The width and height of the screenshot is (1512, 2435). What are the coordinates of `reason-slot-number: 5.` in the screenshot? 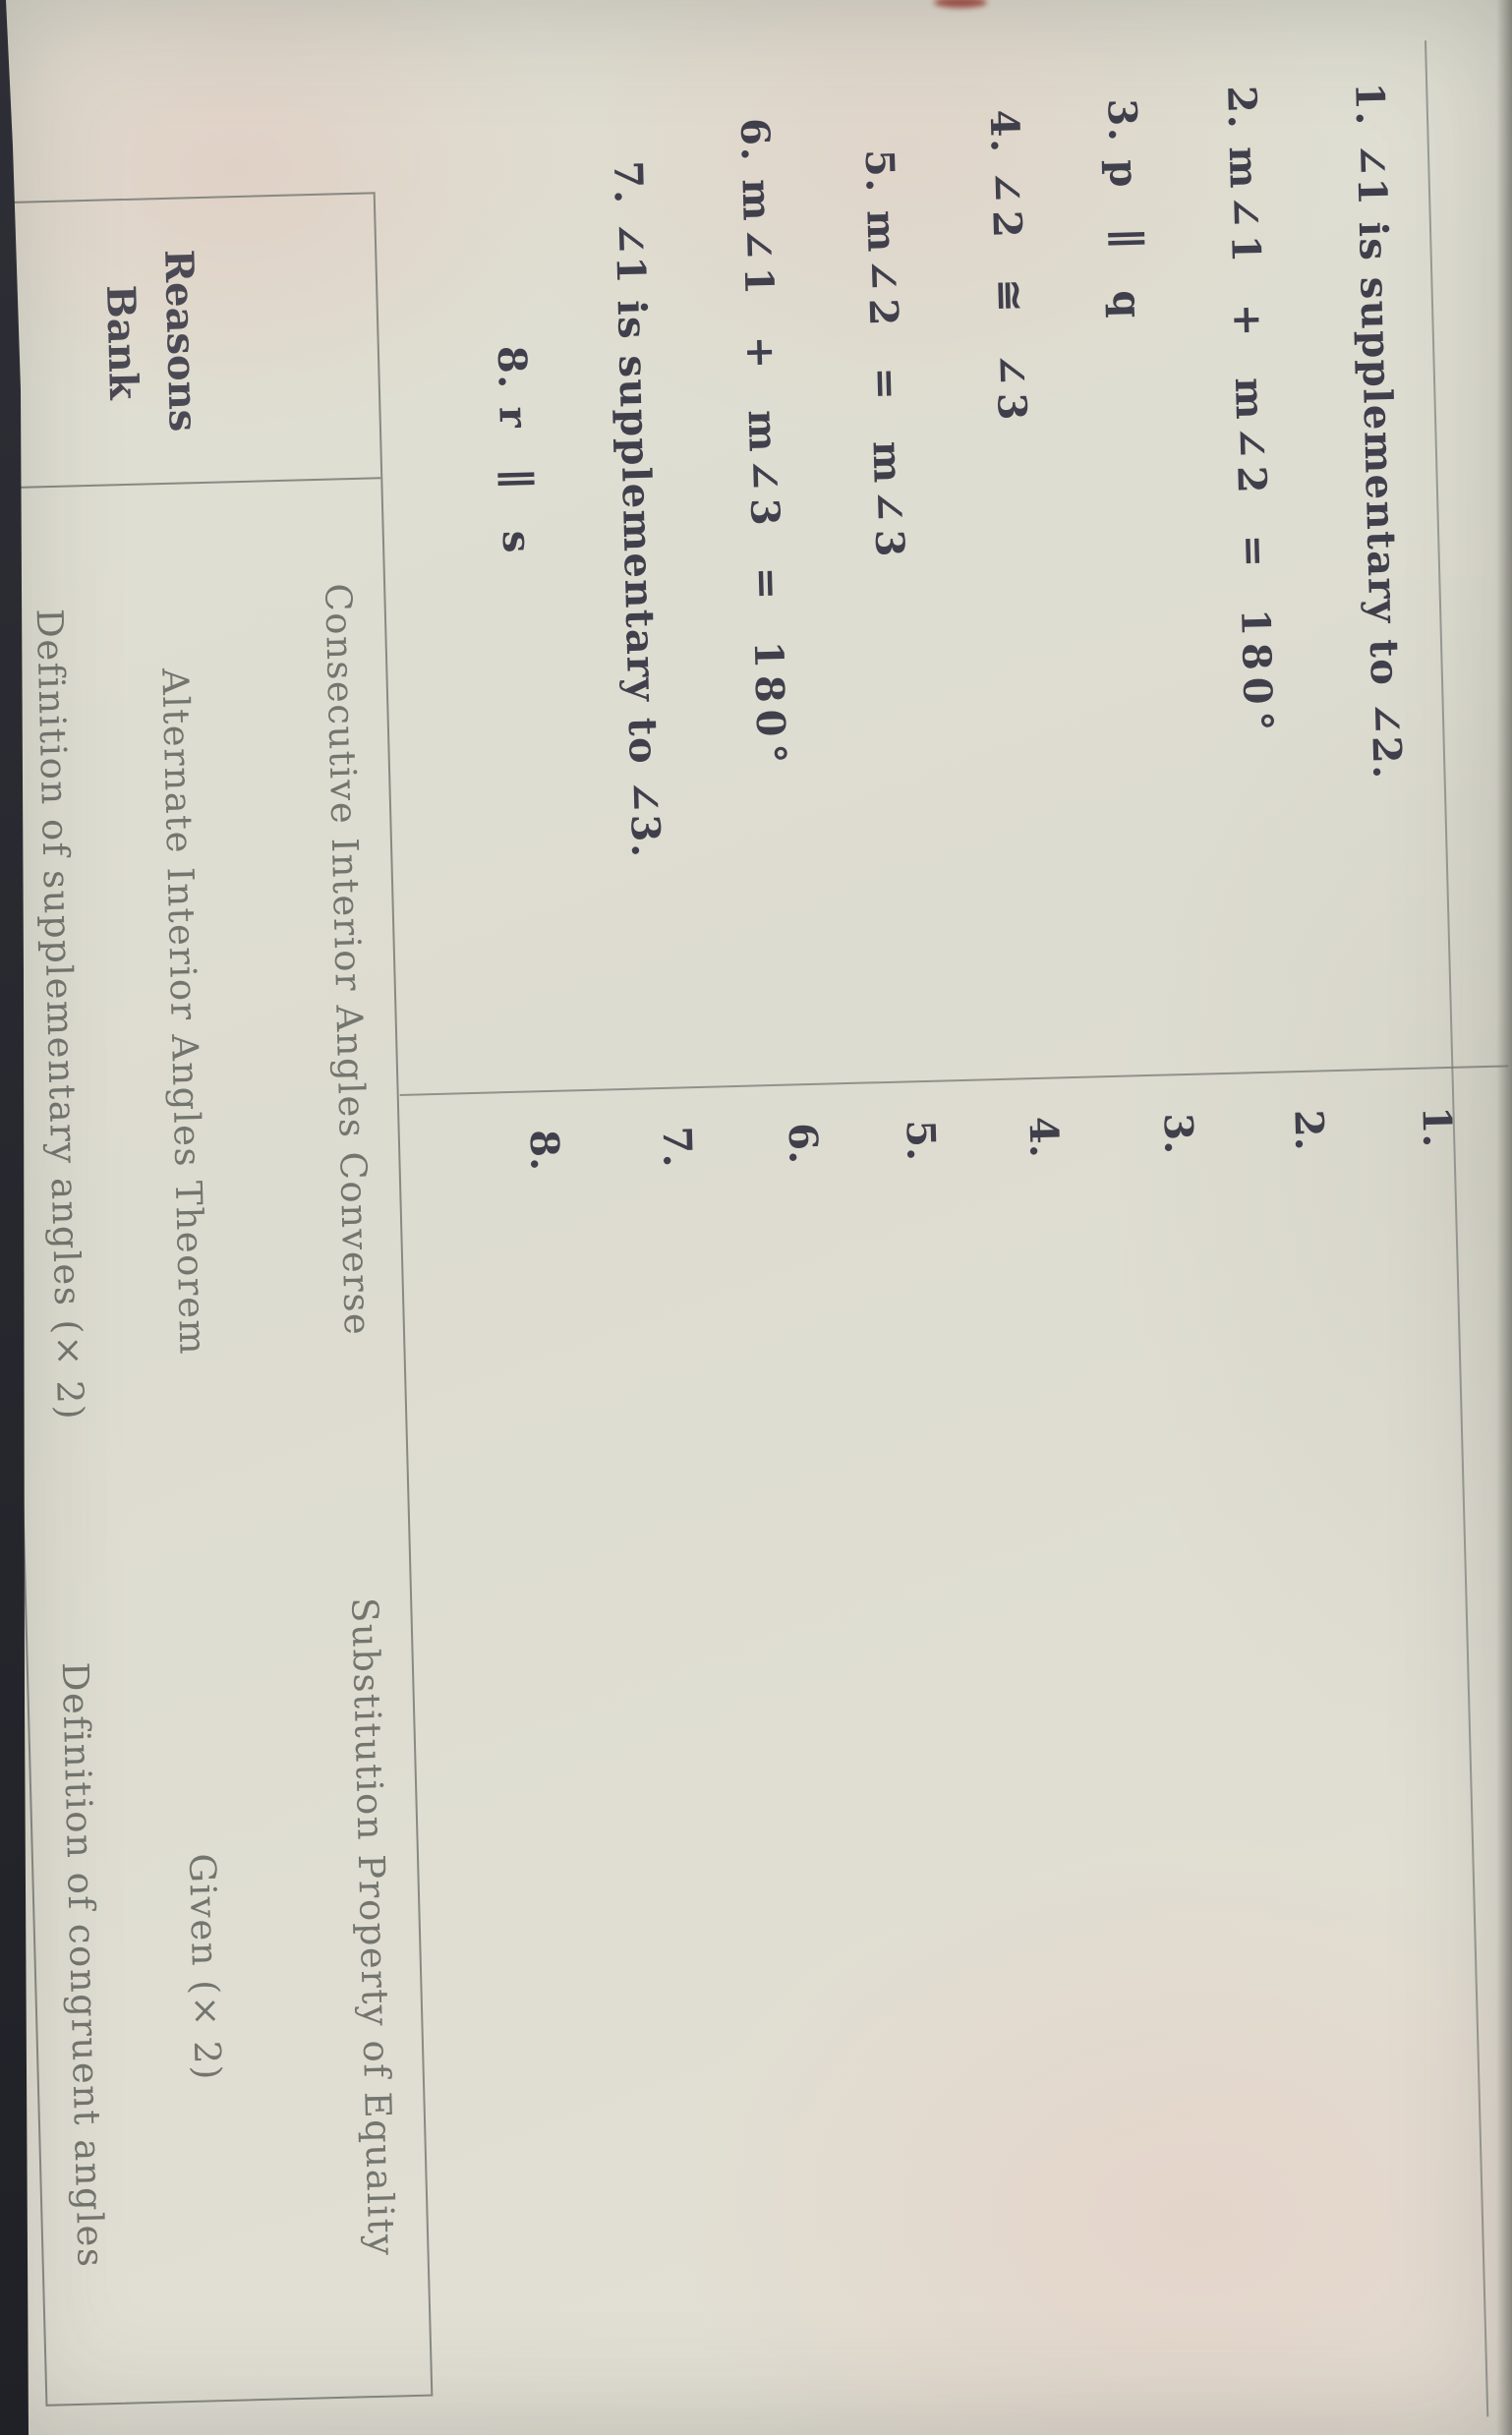 It's located at (921, 1139).